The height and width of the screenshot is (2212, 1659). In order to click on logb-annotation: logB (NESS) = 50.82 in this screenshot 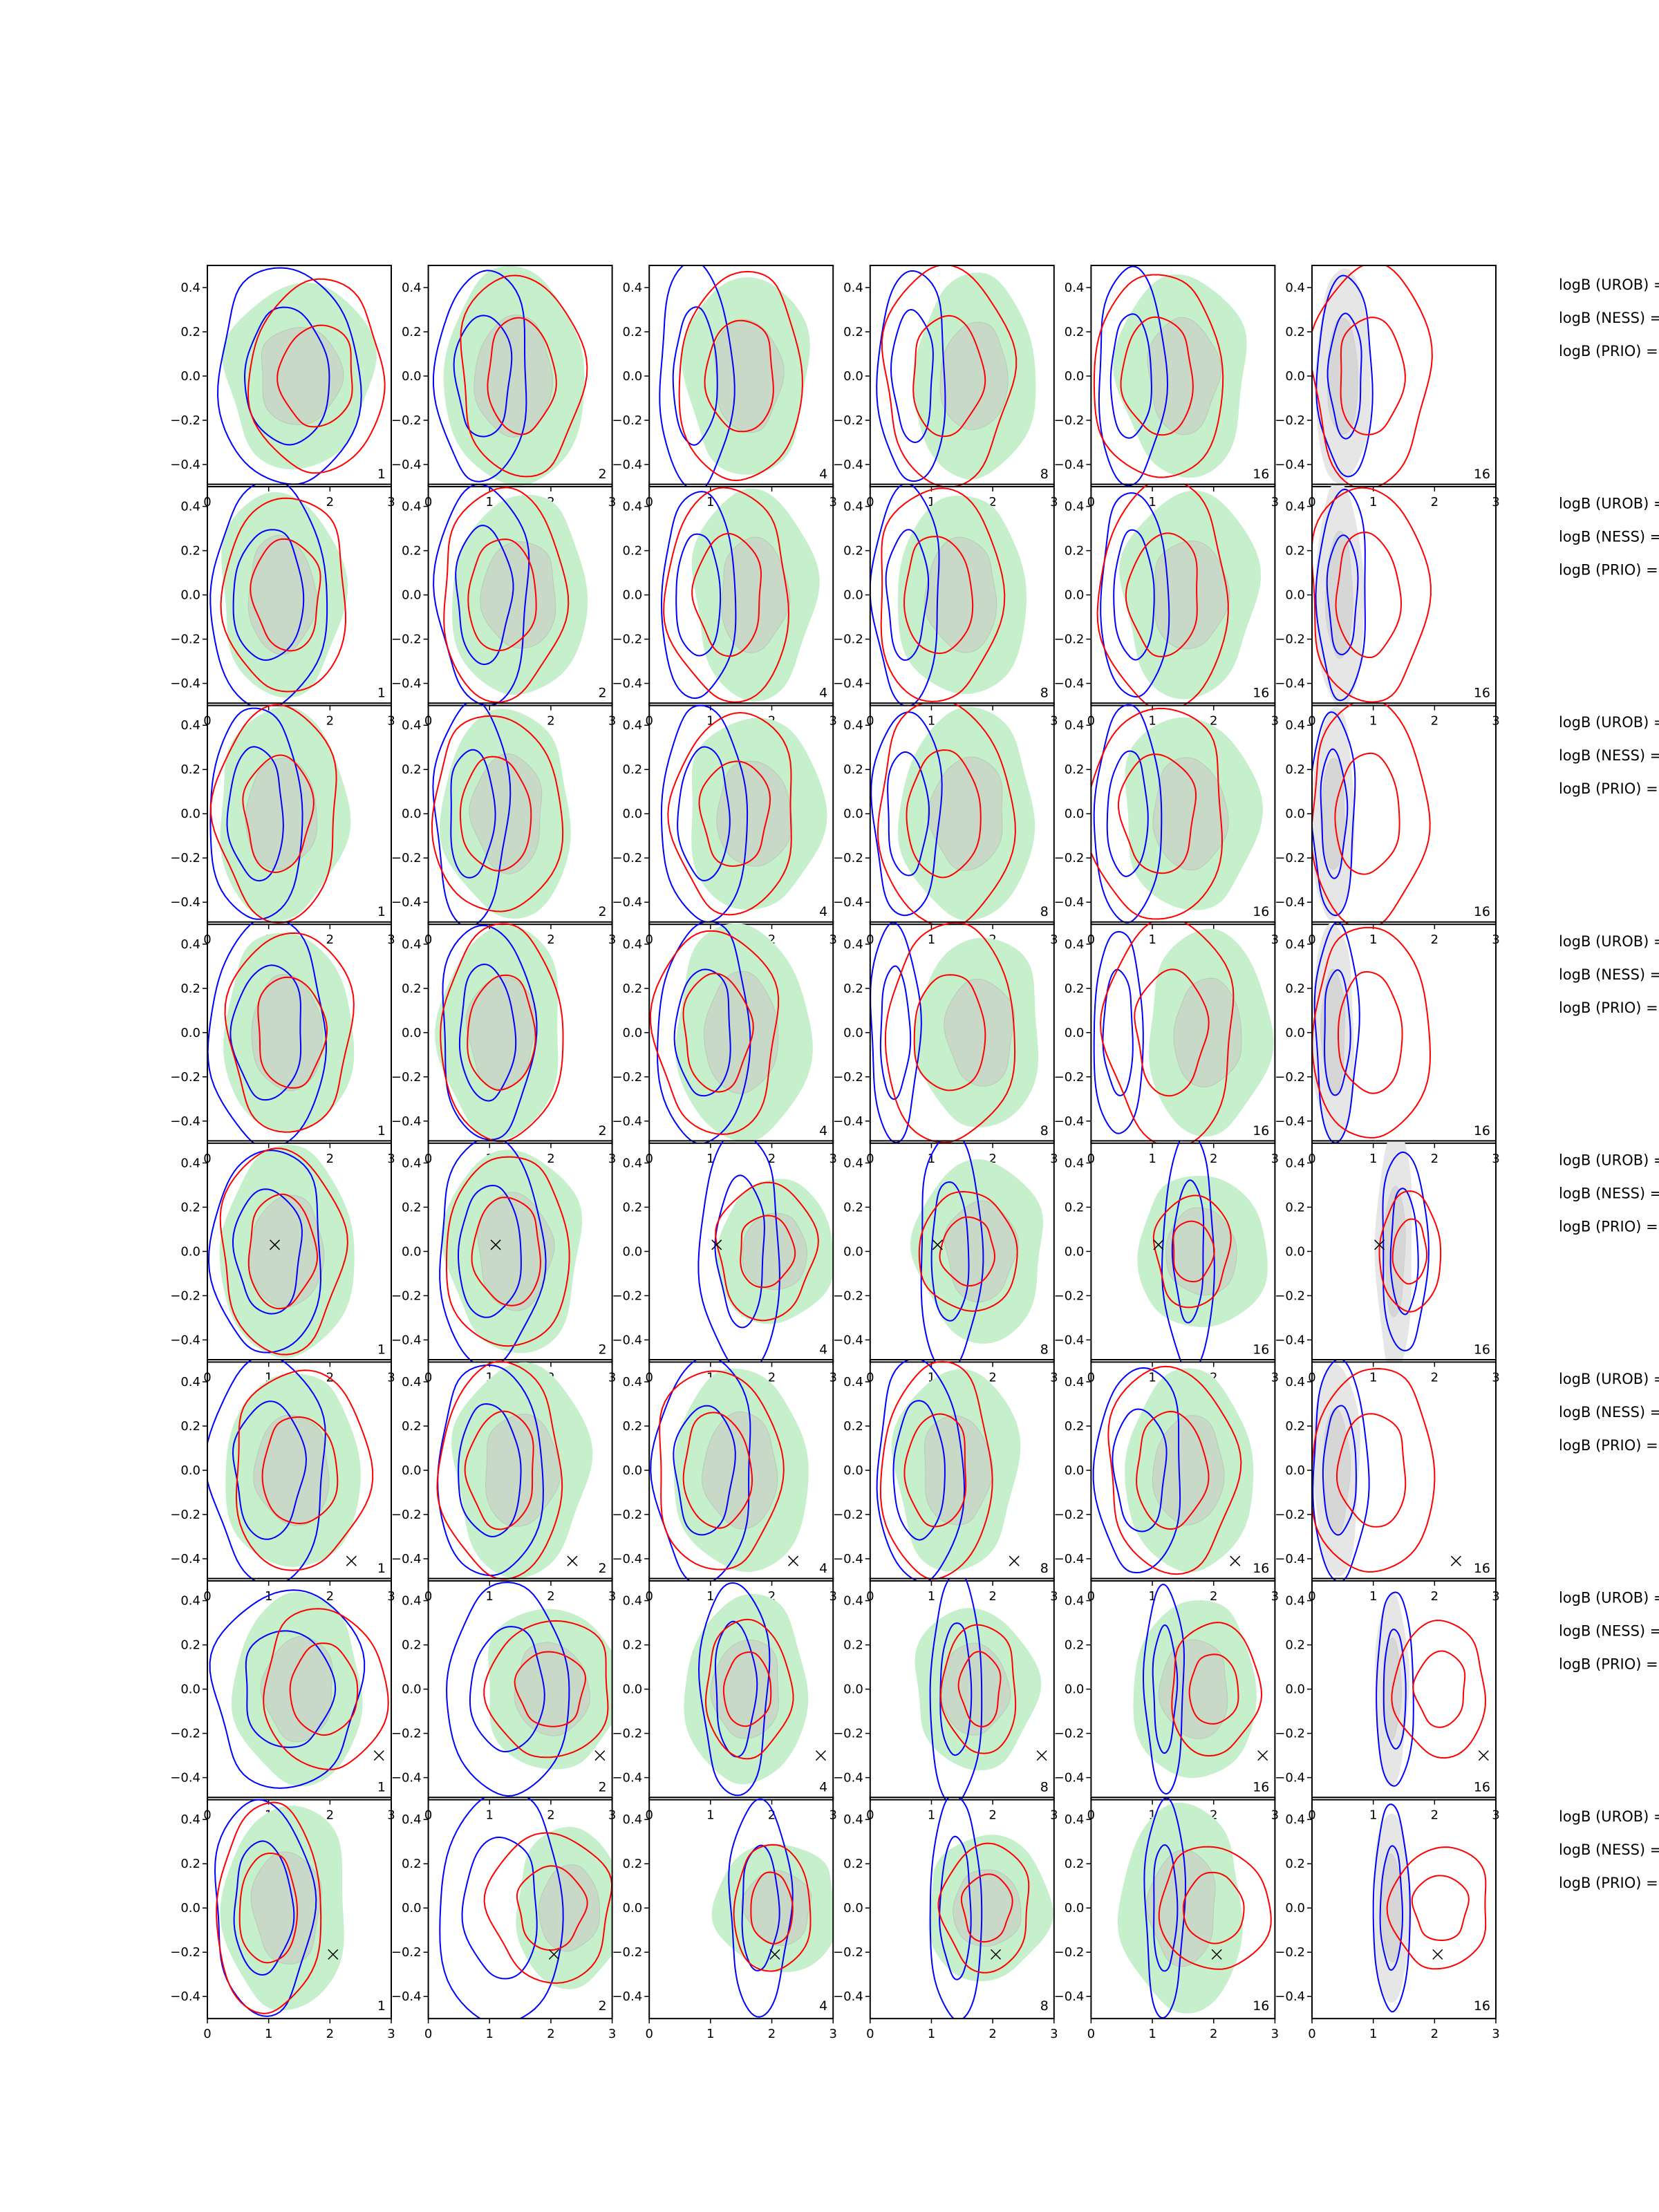, I will do `click(1609, 1849)`.